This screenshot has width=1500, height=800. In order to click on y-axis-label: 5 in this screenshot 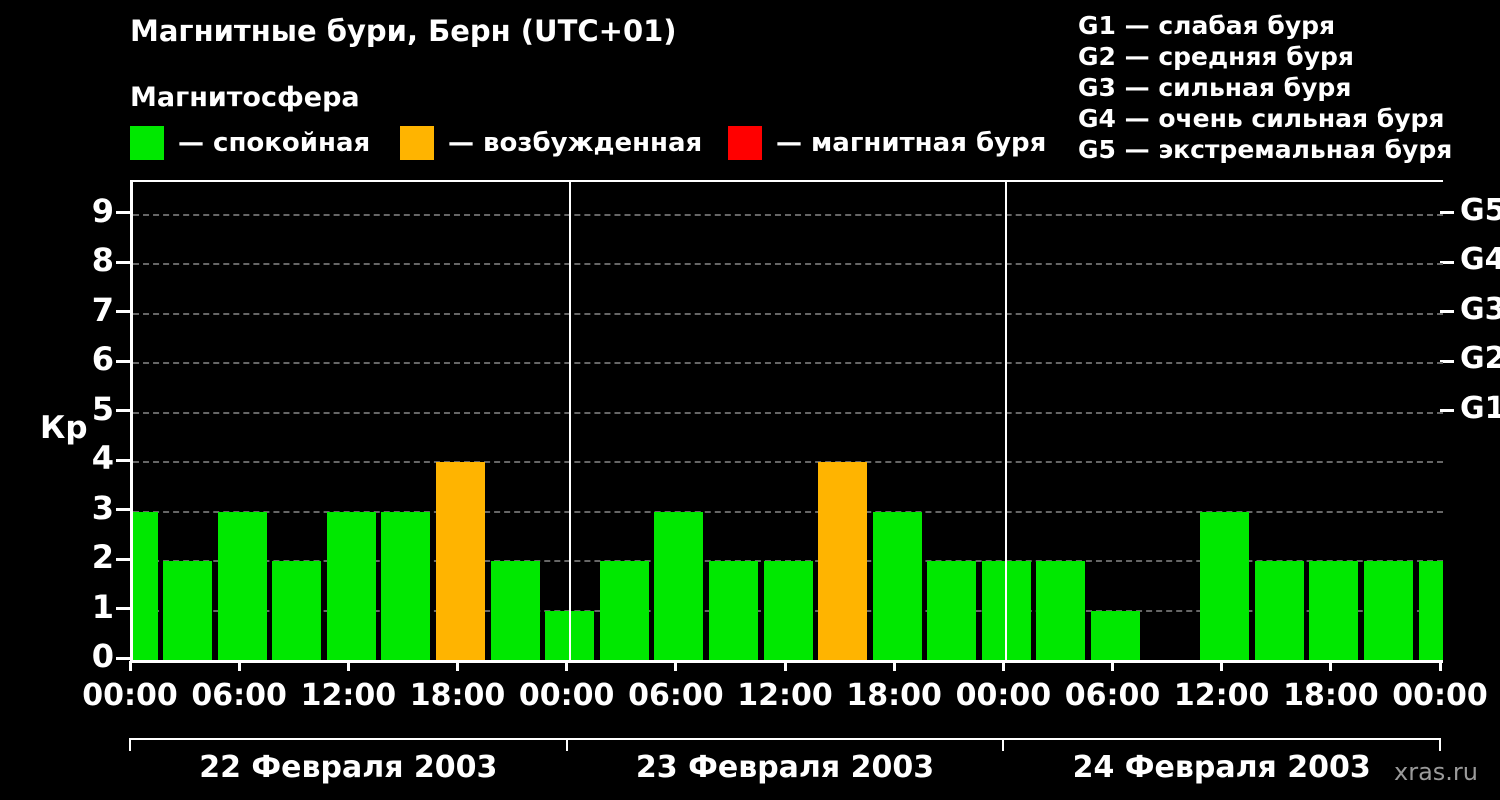, I will do `click(102, 408)`.